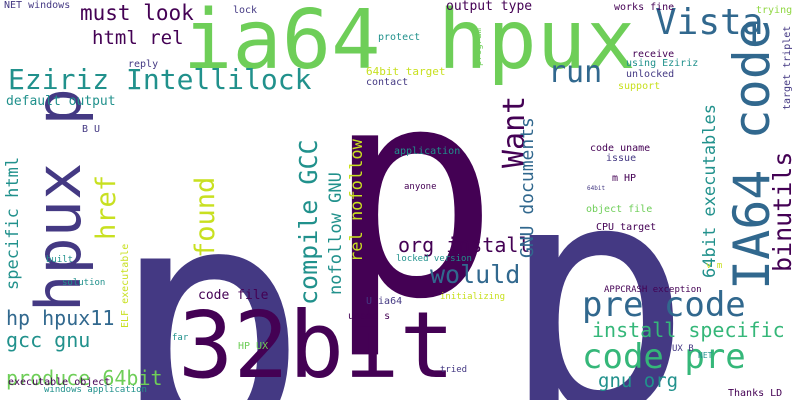  Describe the element at coordinates (638, 381) in the screenshot. I see `word-gnu-org: gnu org` at that location.